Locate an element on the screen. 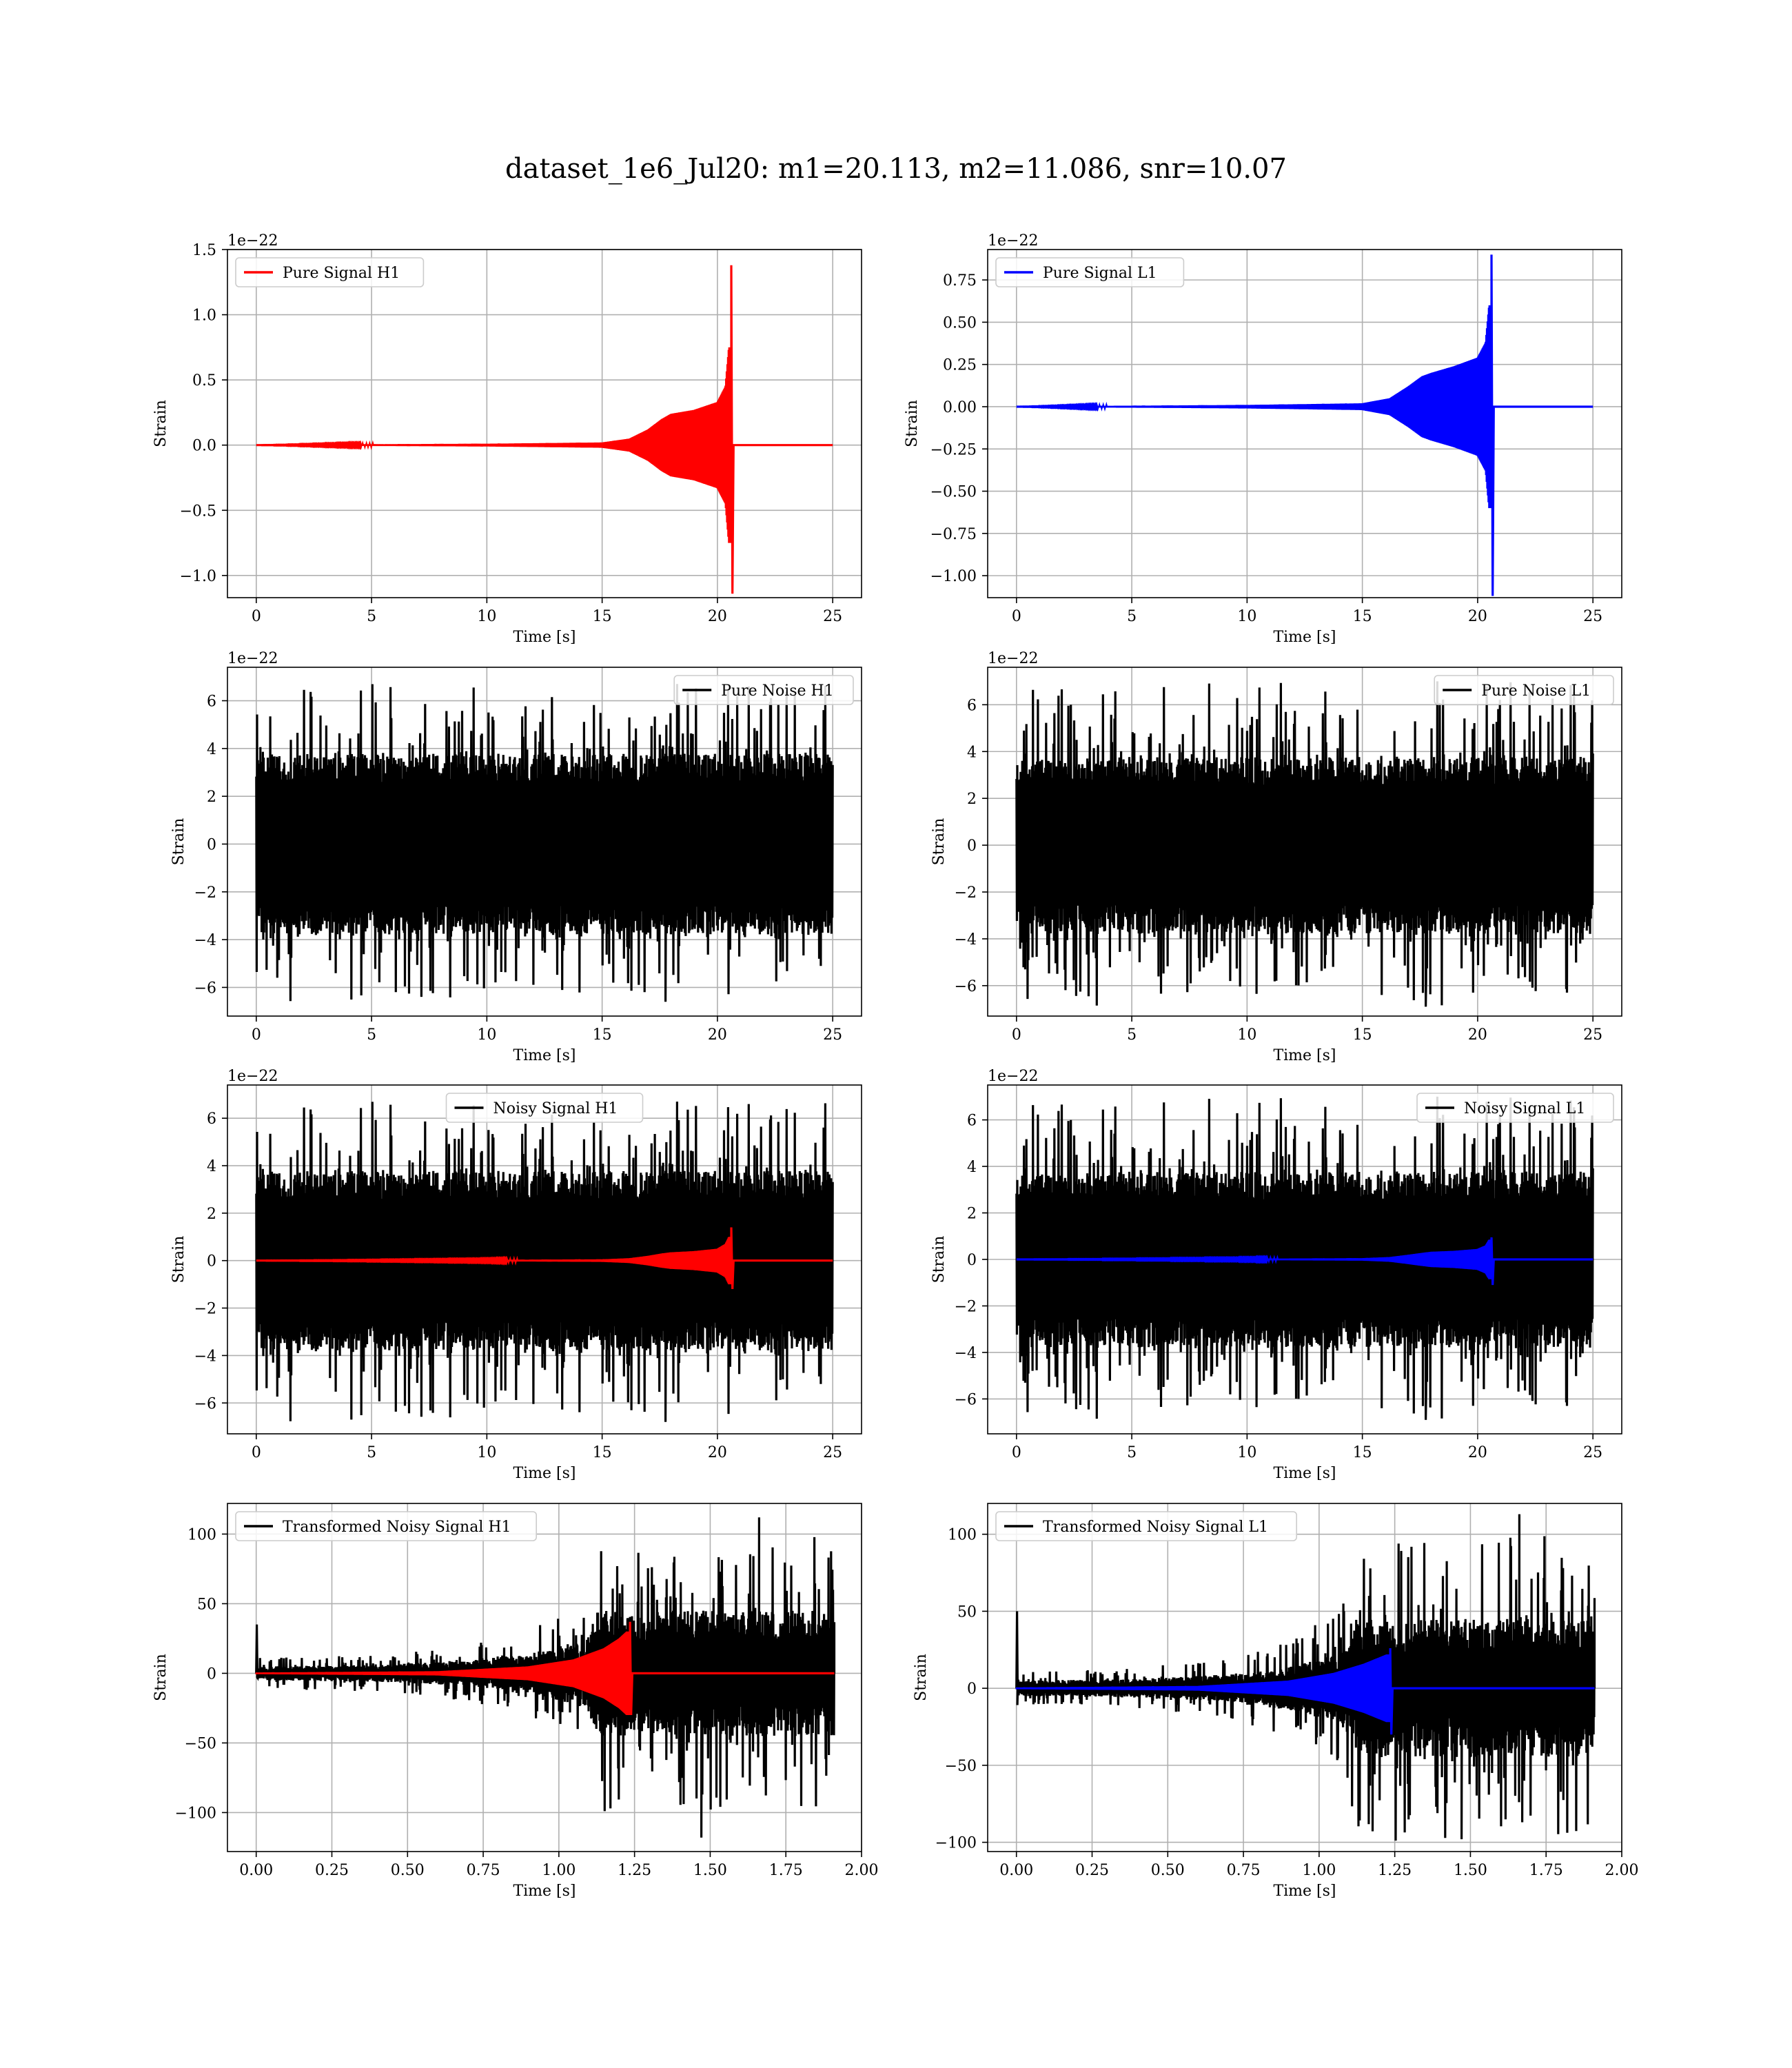  y-tick-label: 1.0 is located at coordinates (204, 316).